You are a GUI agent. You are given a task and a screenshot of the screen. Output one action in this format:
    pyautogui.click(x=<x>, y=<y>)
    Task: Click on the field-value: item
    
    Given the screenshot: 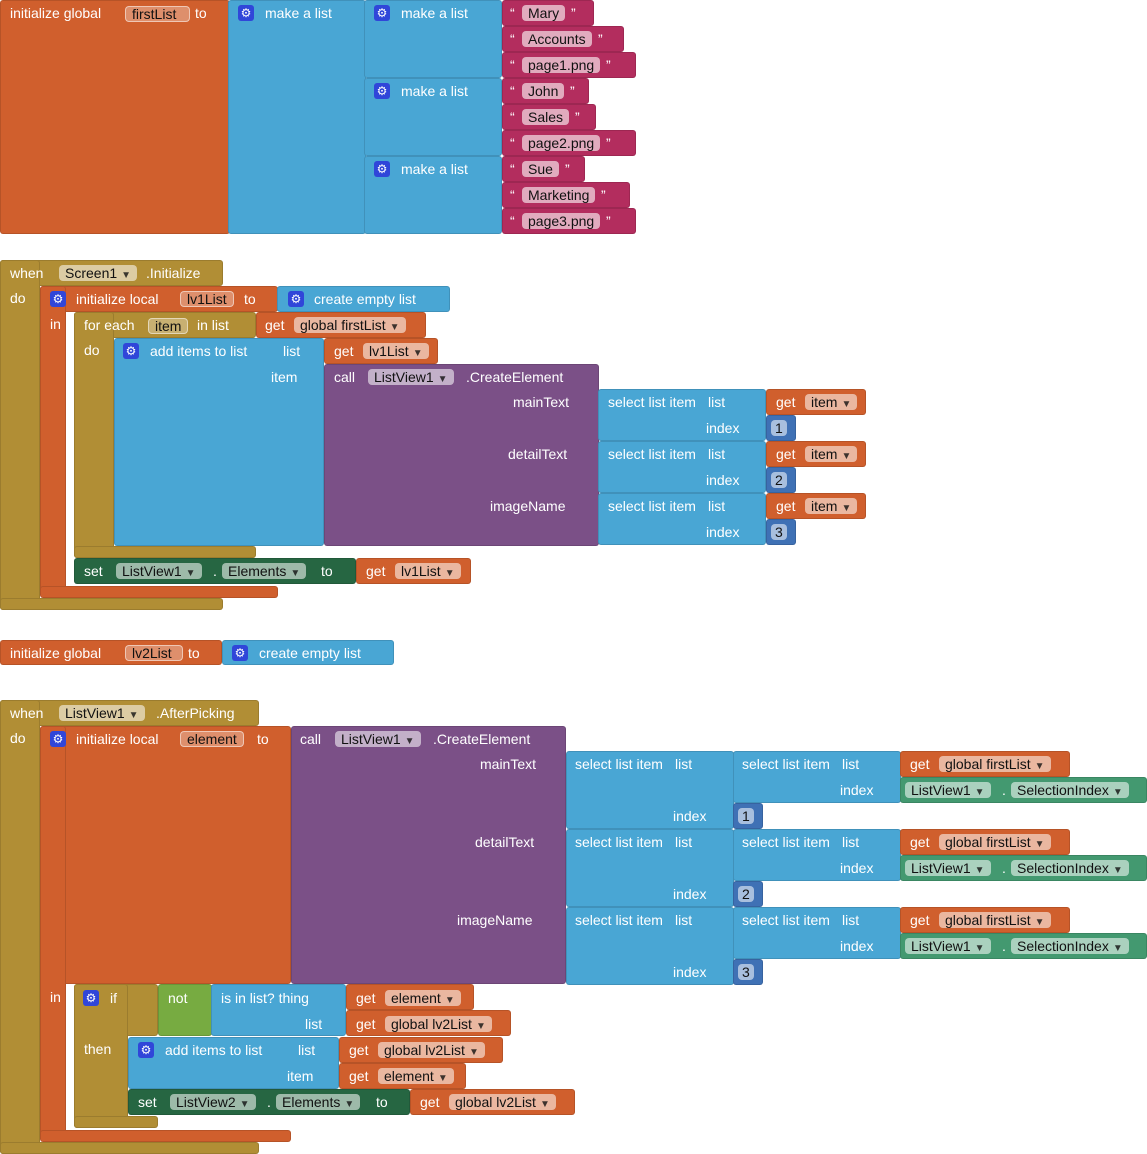 What is the action you would take?
    pyautogui.click(x=168, y=326)
    